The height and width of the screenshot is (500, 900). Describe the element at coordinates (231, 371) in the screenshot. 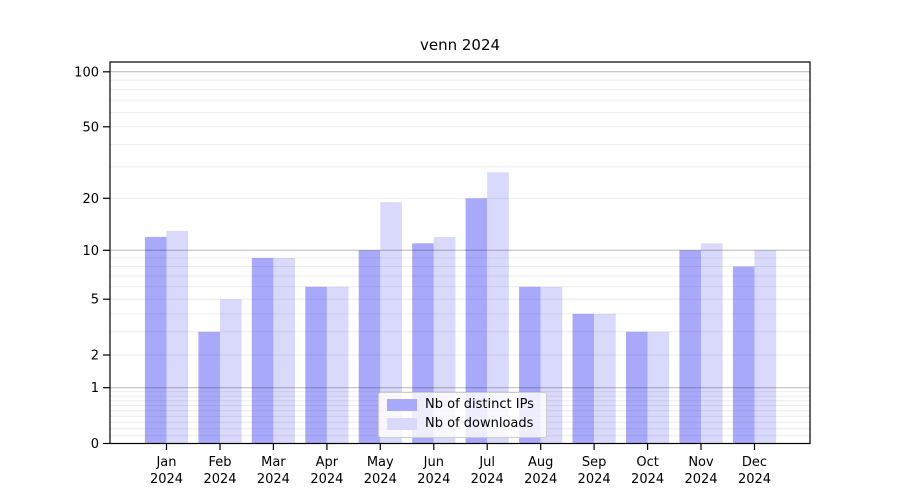

I see `bar-nb-of-downloads-feb` at that location.